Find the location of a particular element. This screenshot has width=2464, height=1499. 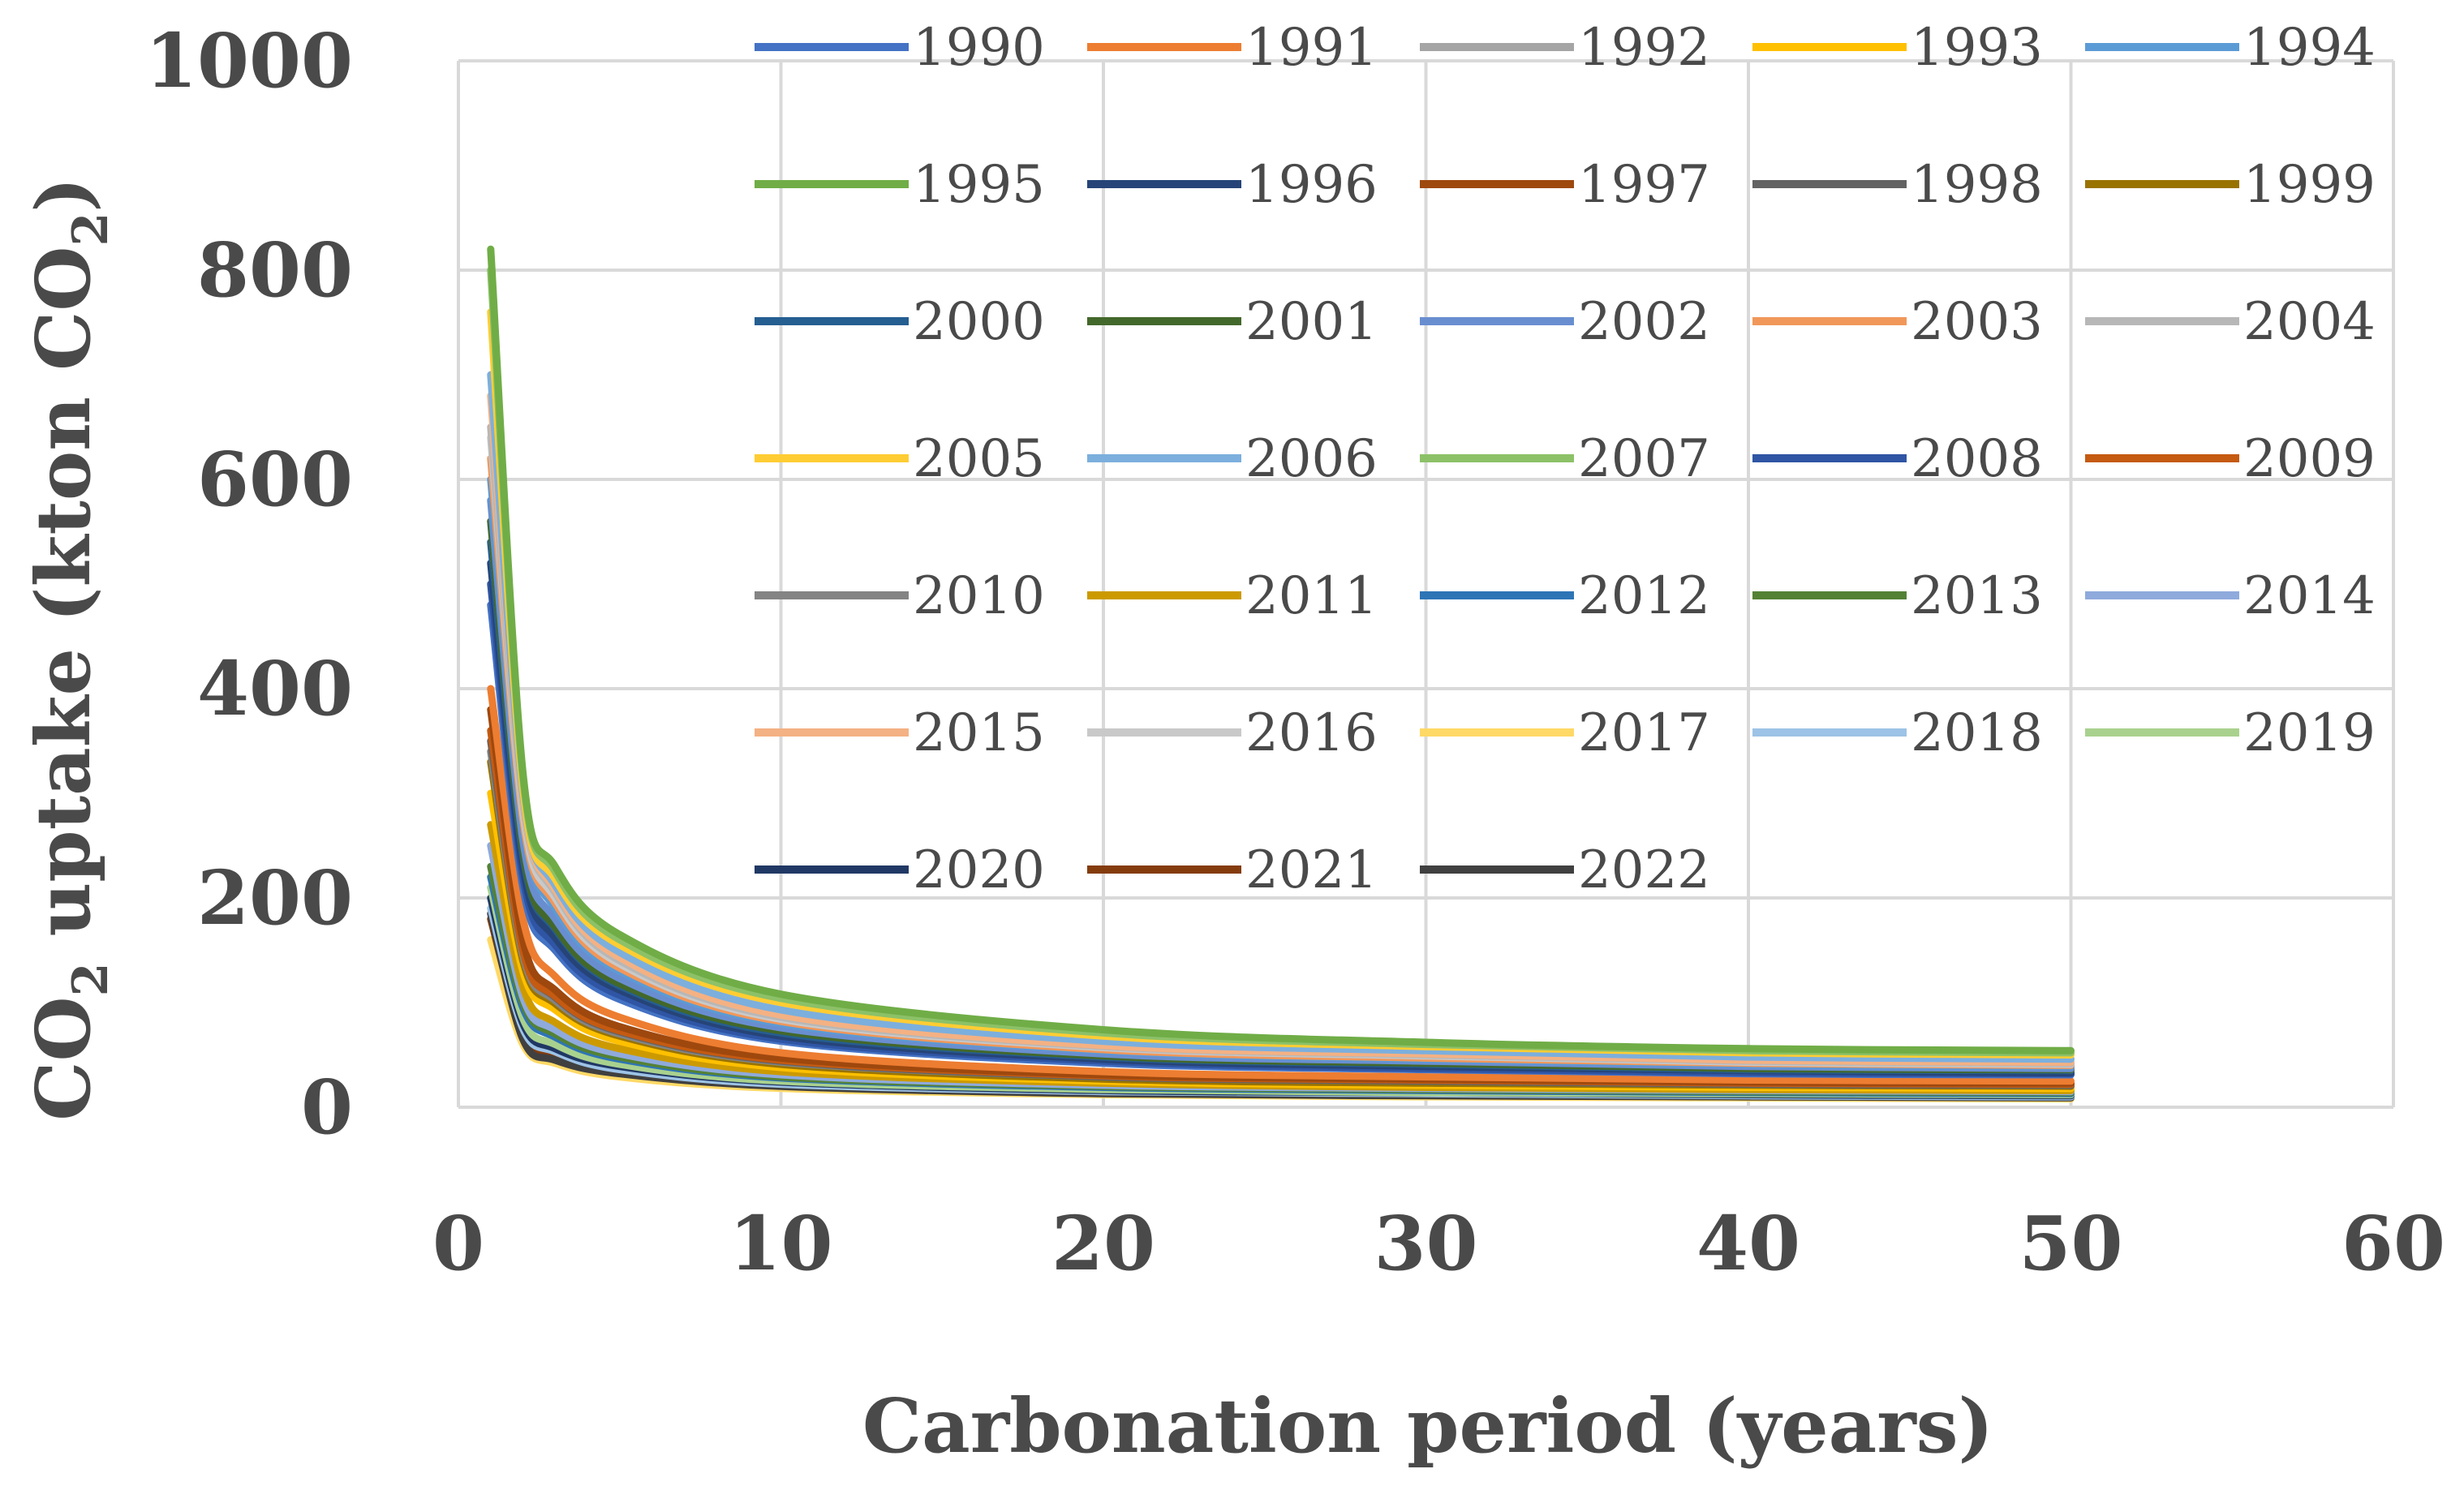

legend-label-1994: 1994 is located at coordinates (2309, 48).